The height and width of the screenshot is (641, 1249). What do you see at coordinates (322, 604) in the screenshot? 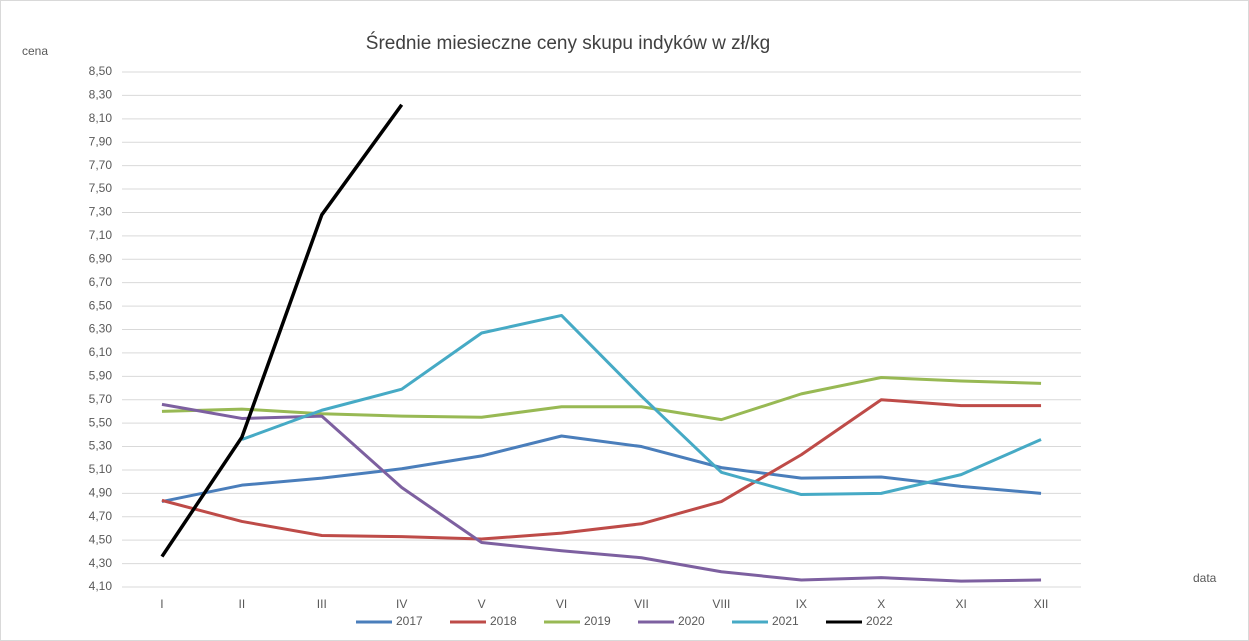
I see `x-tick-label: III` at bounding box center [322, 604].